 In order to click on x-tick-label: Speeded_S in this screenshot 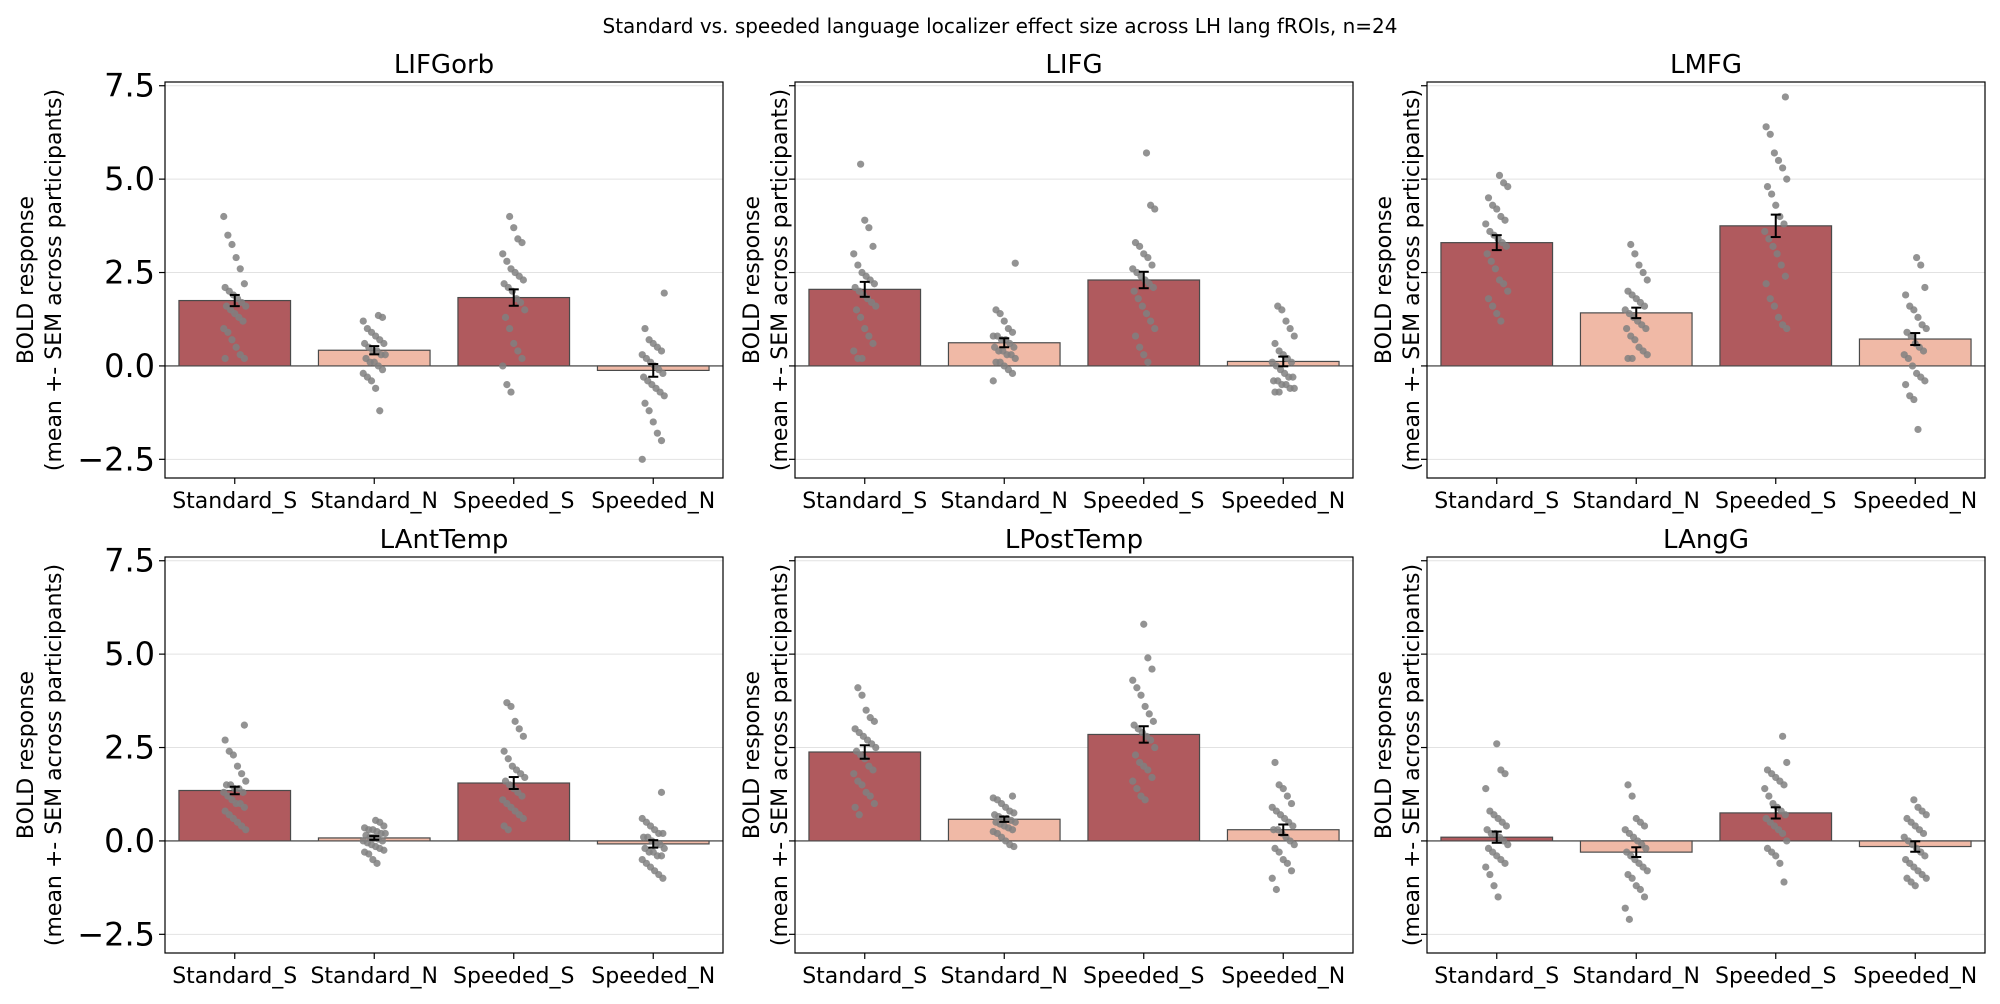, I will do `click(1775, 976)`.